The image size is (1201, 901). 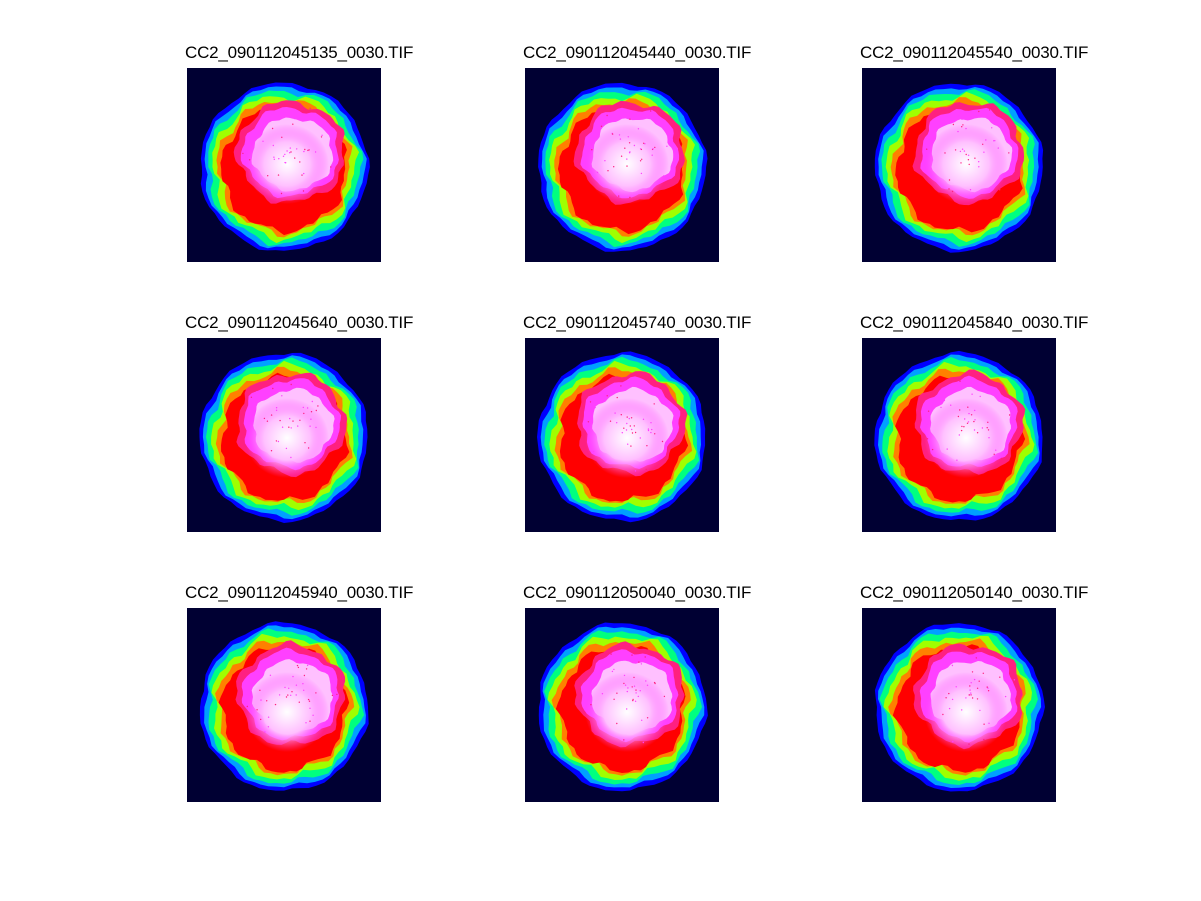 I want to click on image-panel-9: CC2_090112050140_0030.TIF, so click(x=974, y=692).